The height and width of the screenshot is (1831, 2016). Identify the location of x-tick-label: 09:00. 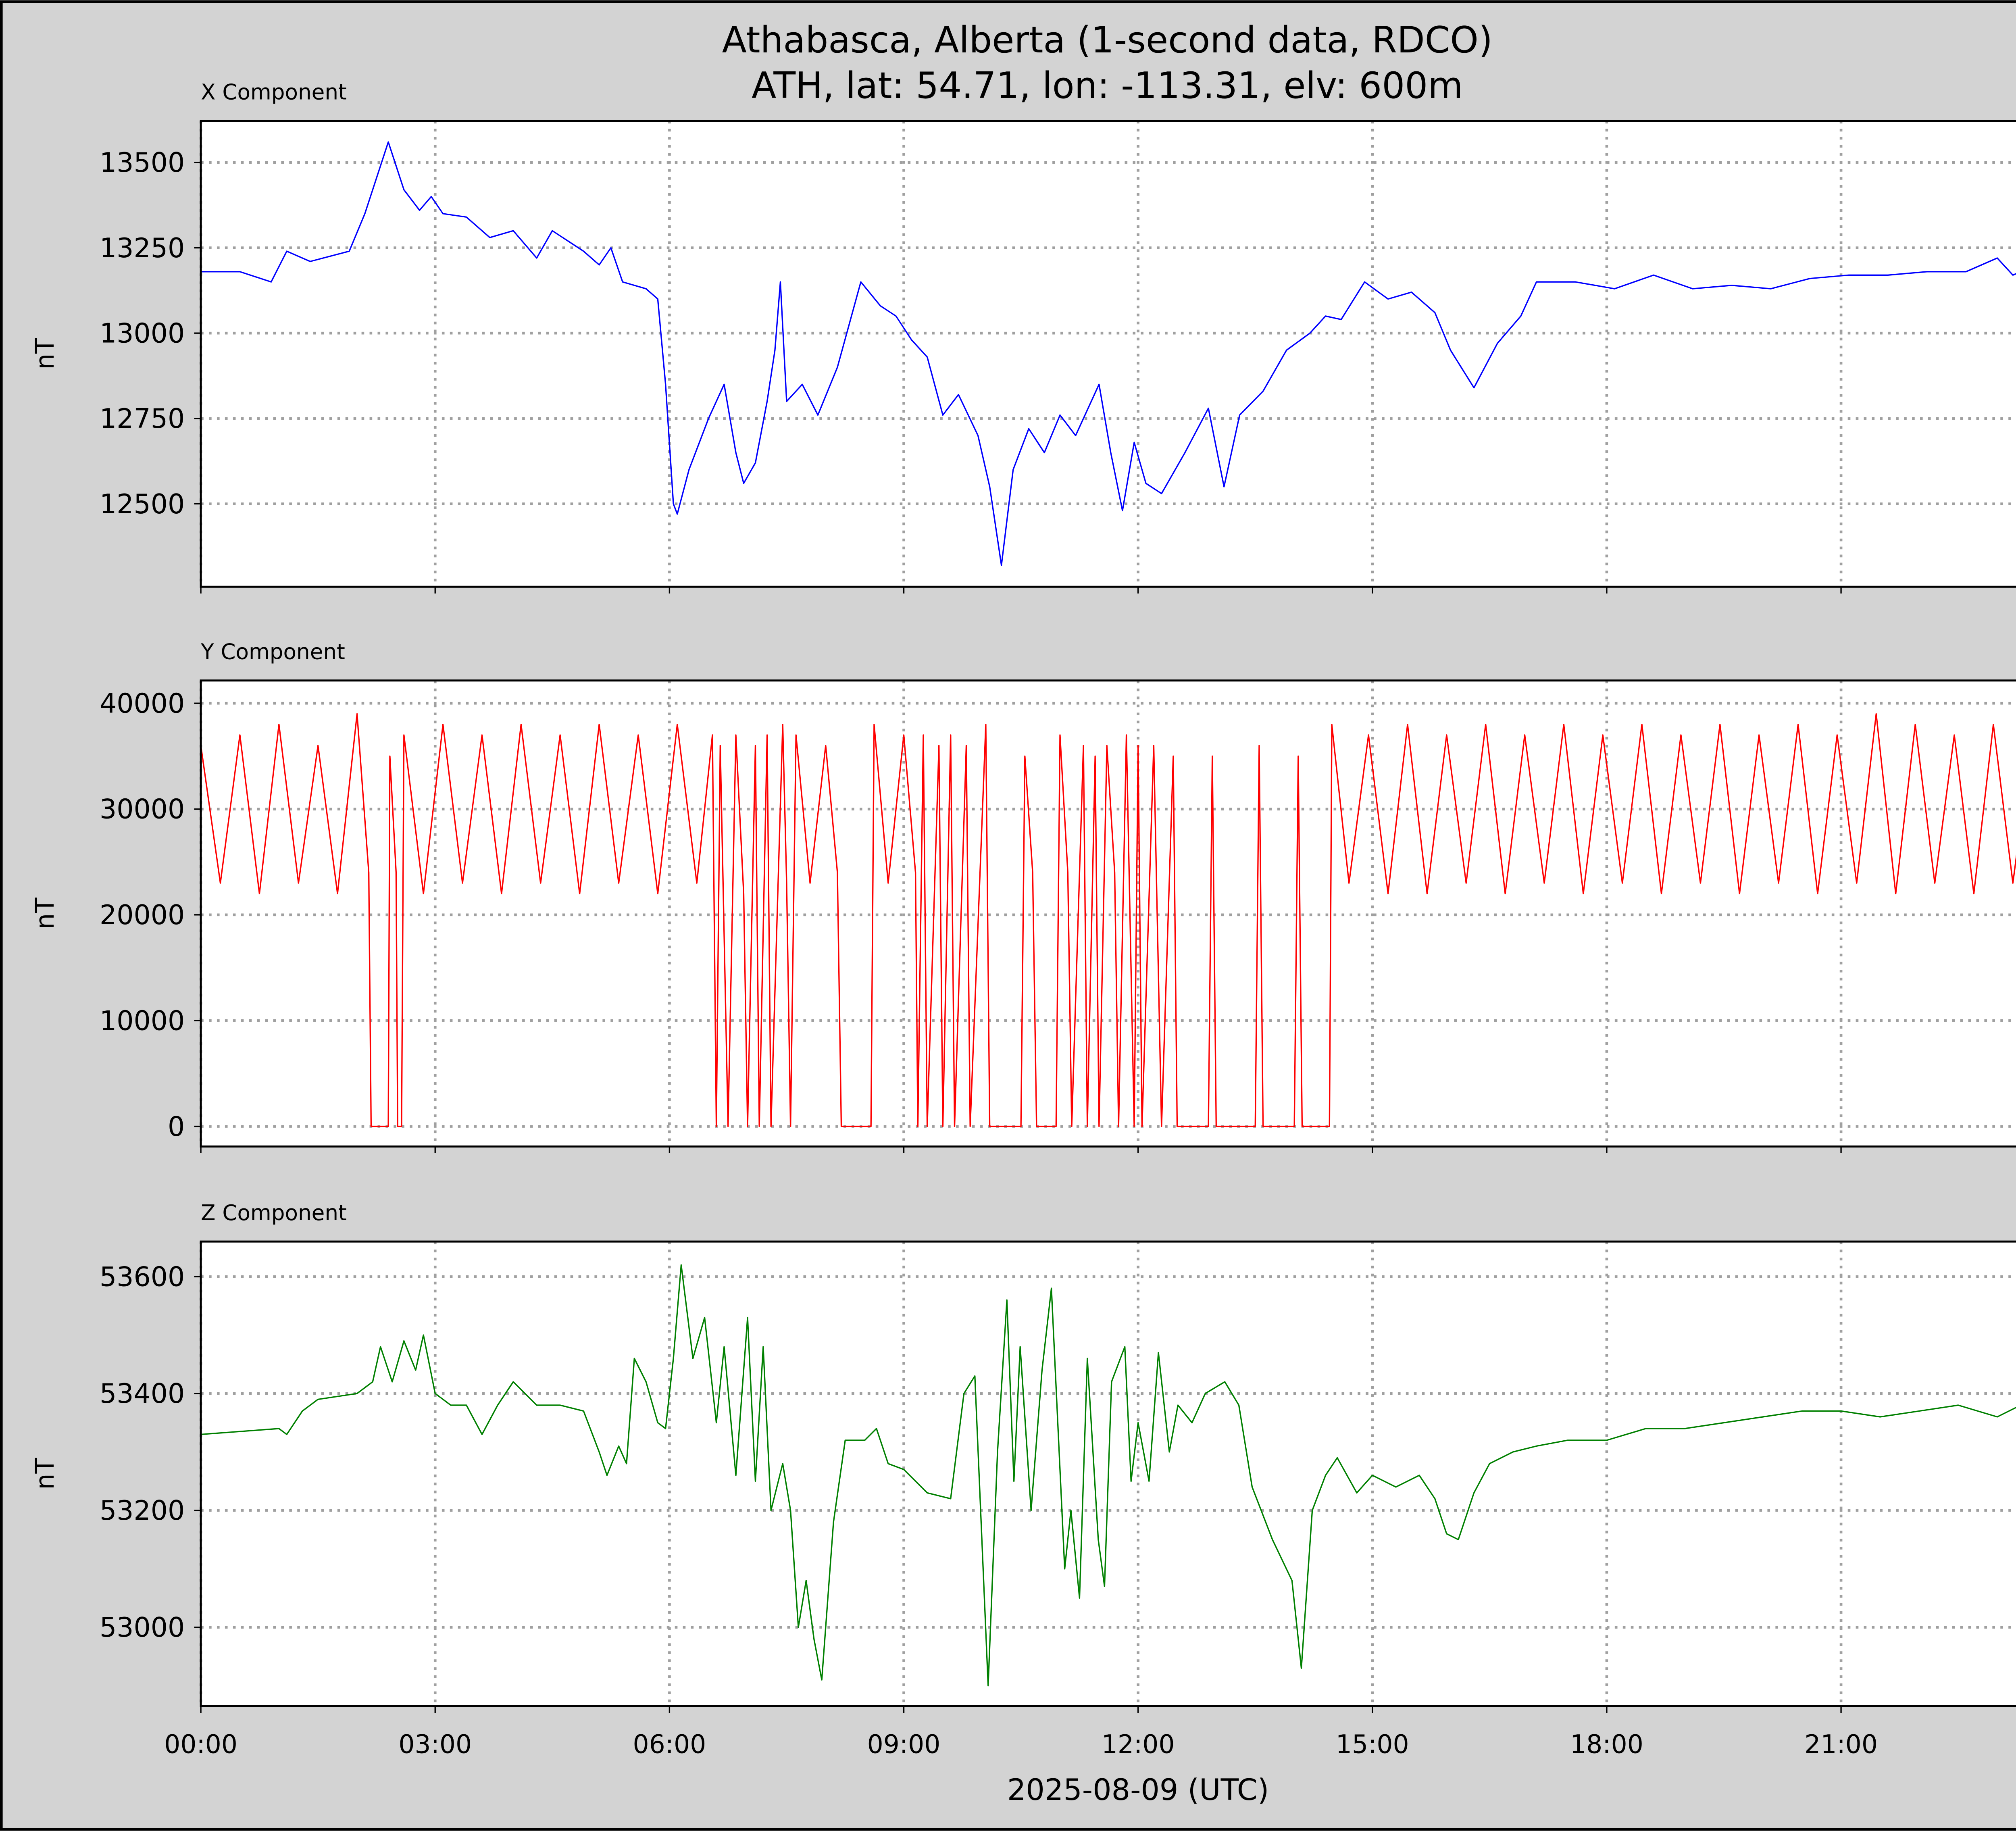
(904, 1744).